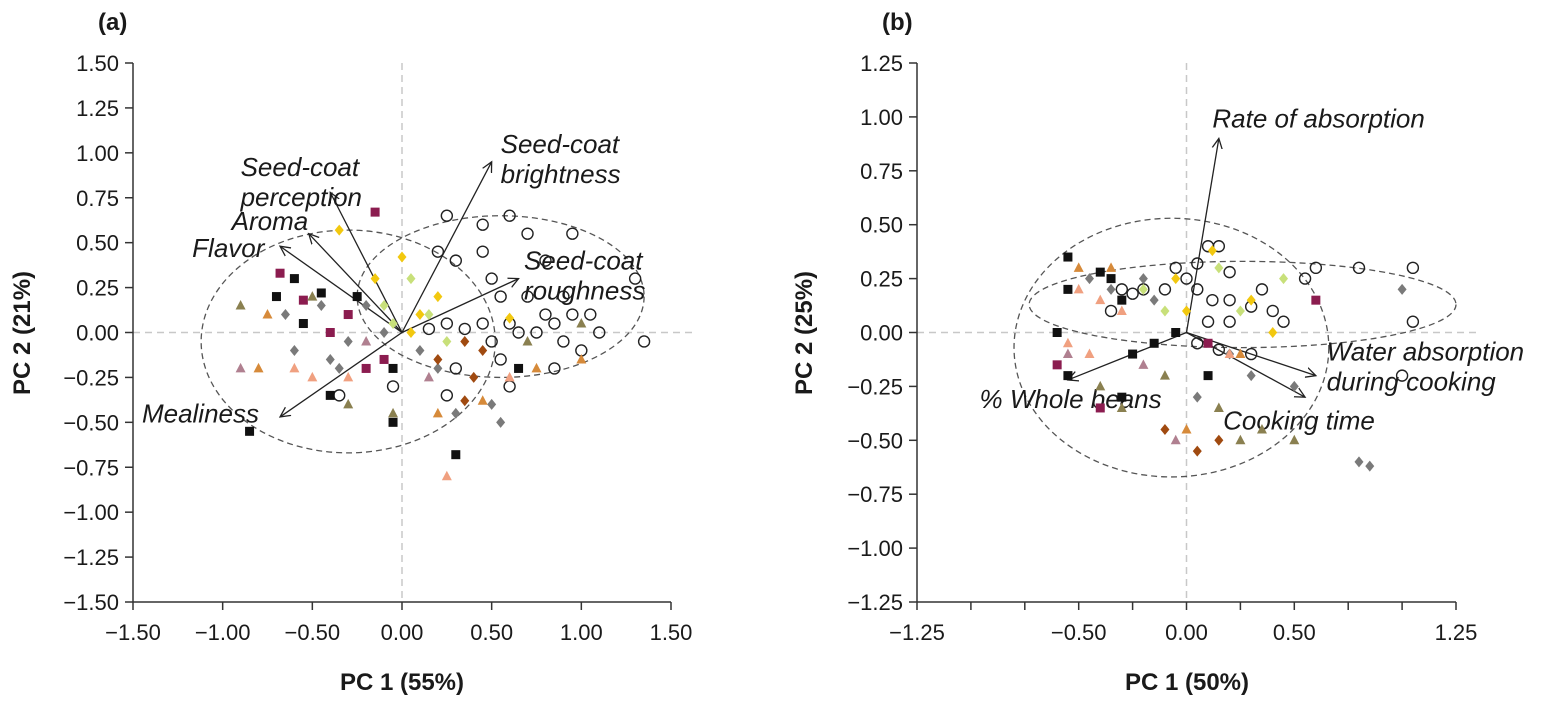  Describe the element at coordinates (1456, 632) in the screenshot. I see `x-tick-label: 1.25` at that location.